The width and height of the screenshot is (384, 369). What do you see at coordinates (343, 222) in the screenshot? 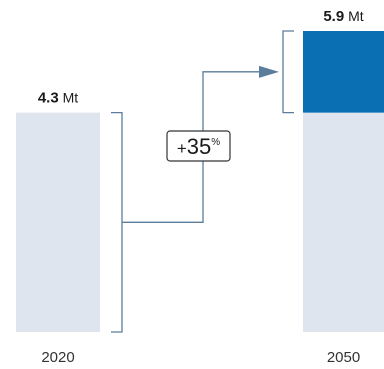
I see `bar-2050-base` at bounding box center [343, 222].